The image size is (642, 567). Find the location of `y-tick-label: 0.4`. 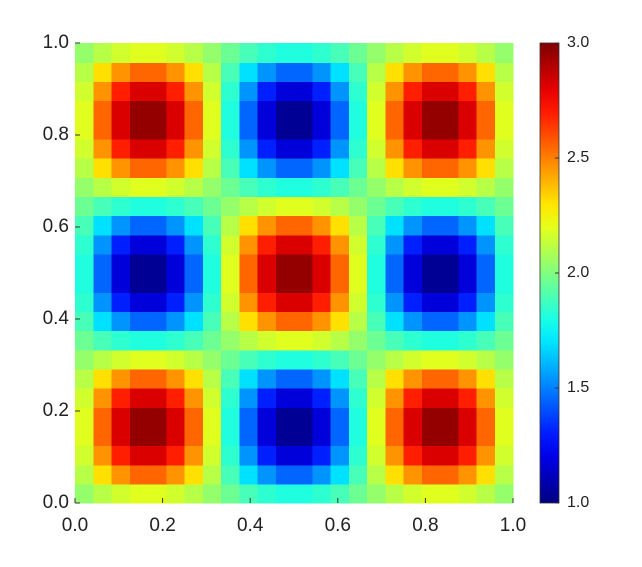

y-tick-label: 0.4 is located at coordinates (56, 318).